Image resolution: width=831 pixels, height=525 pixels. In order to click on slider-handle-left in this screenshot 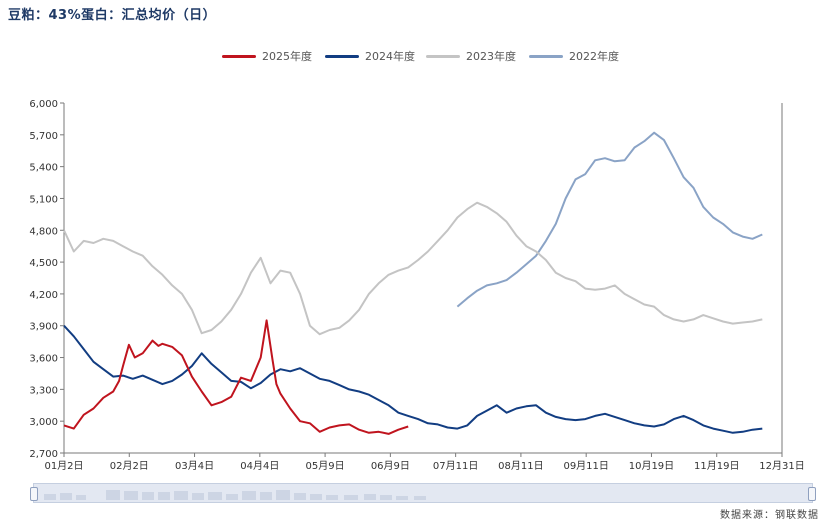, I will do `click(34, 494)`.